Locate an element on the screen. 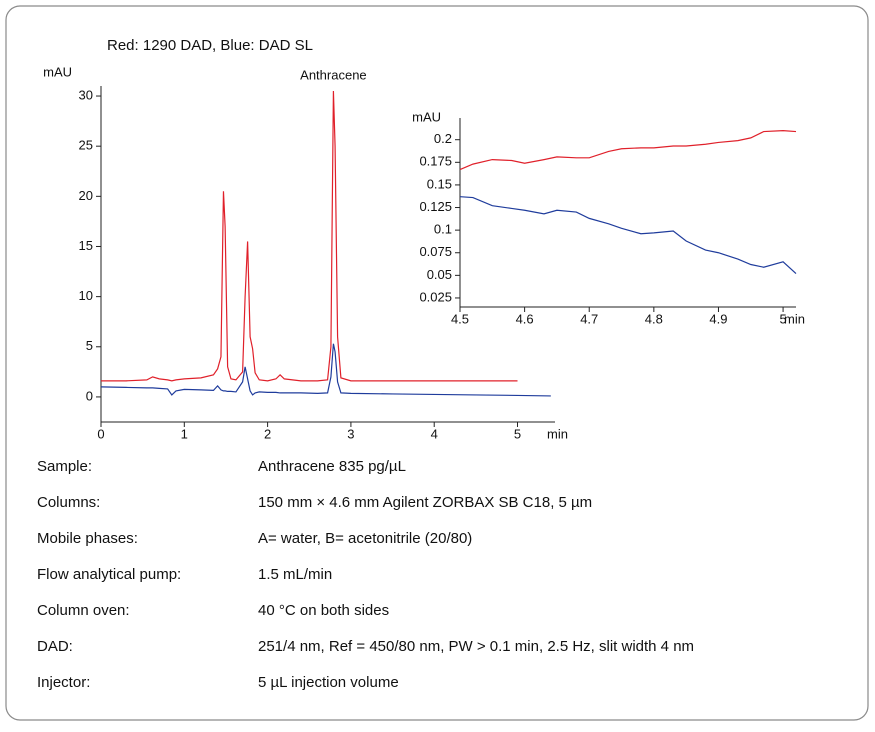  y-tick-label: 25 is located at coordinates (86, 145).